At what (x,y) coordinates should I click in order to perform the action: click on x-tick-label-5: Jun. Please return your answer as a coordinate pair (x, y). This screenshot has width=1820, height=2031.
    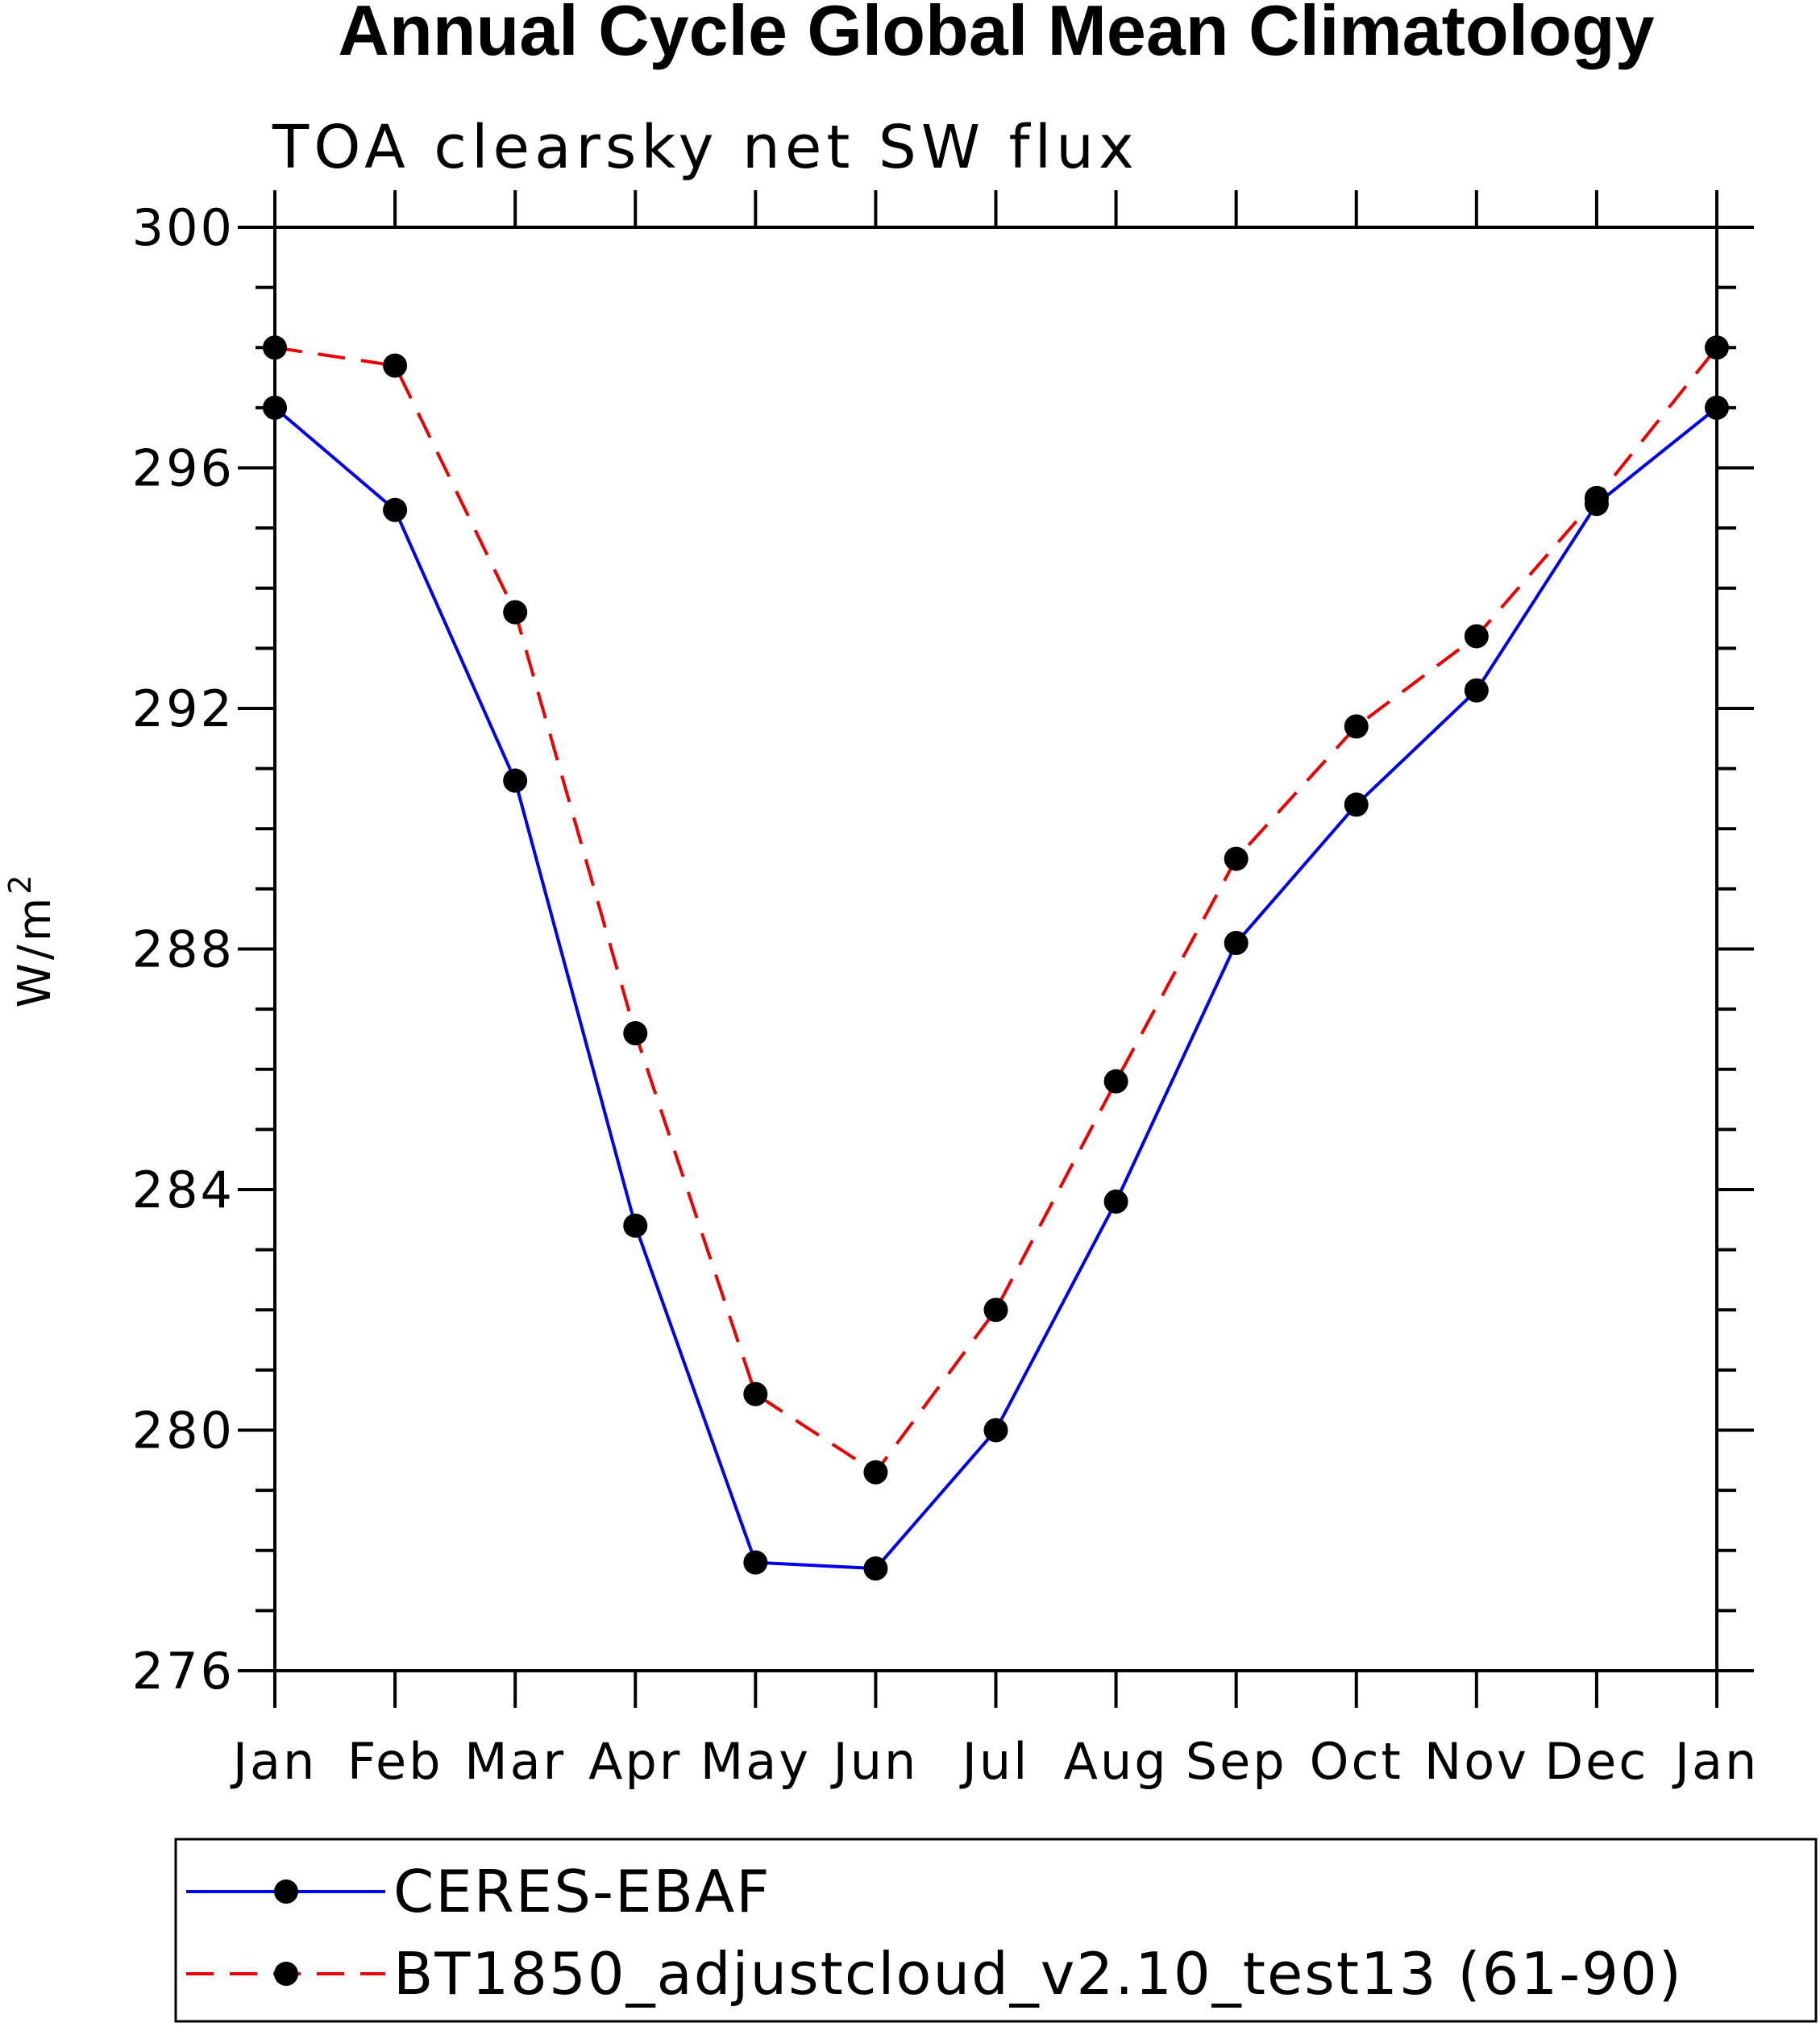
    Looking at the image, I should click on (874, 1761).